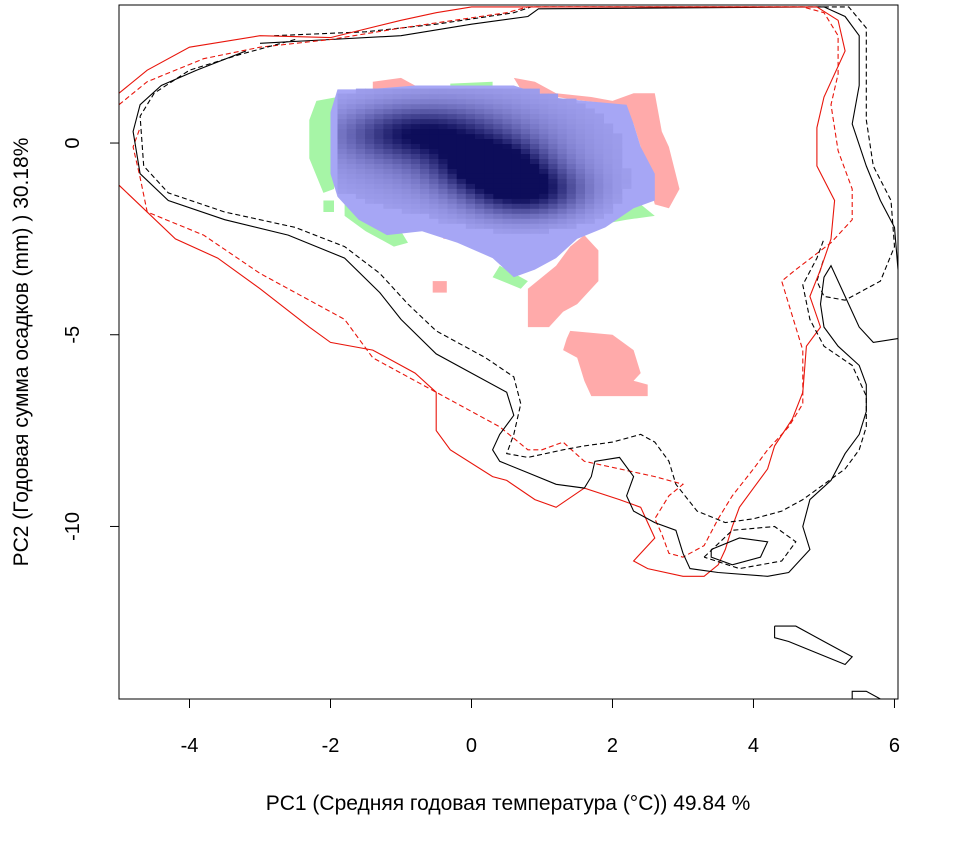 The image size is (960, 846). Describe the element at coordinates (439, 287) in the screenshot. I see `unfilling-region` at that location.